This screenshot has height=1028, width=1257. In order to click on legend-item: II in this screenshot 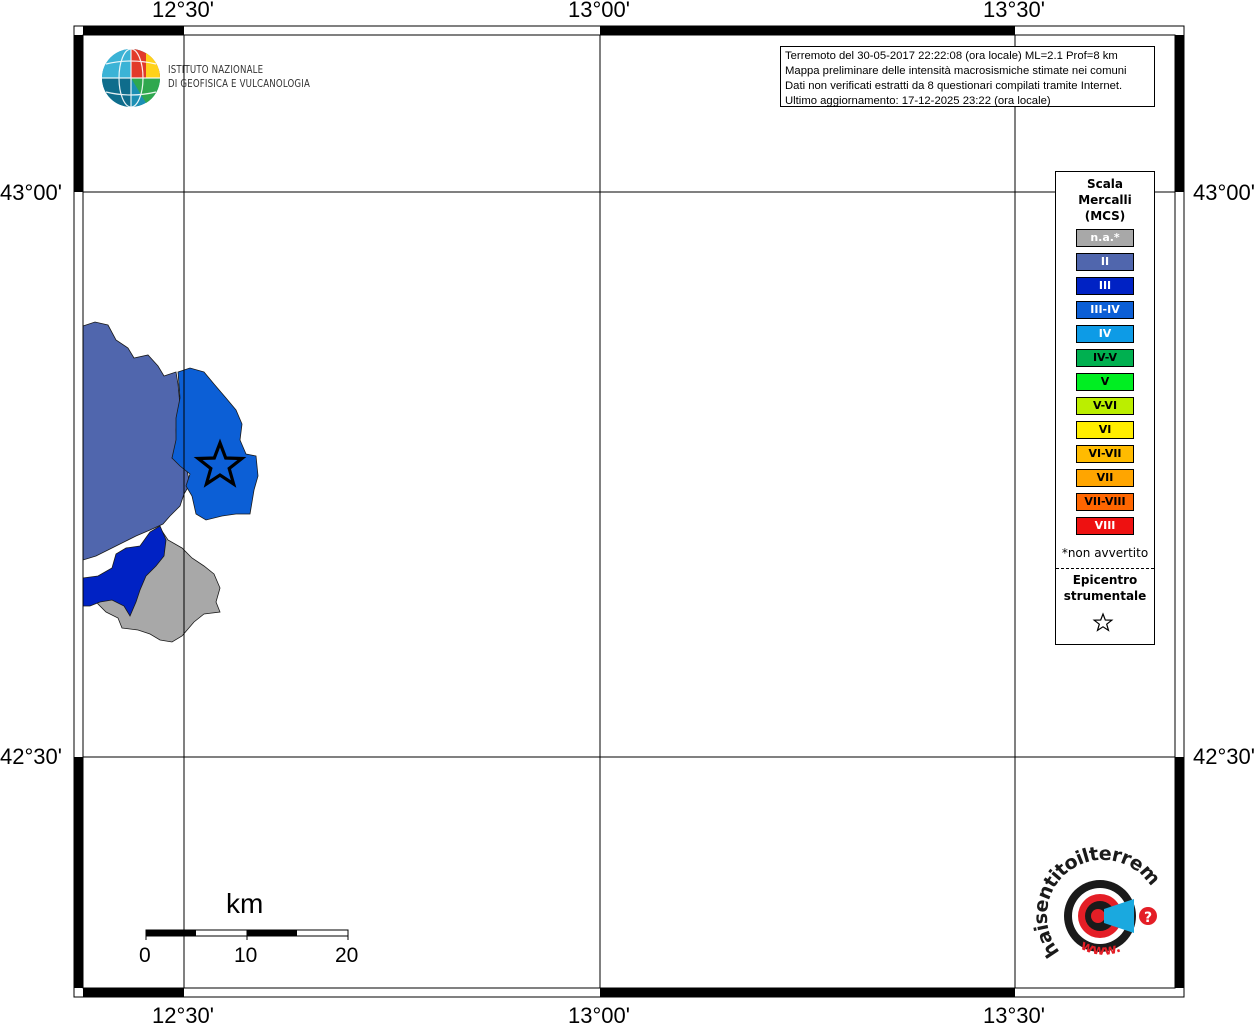, I will do `click(1105, 262)`.